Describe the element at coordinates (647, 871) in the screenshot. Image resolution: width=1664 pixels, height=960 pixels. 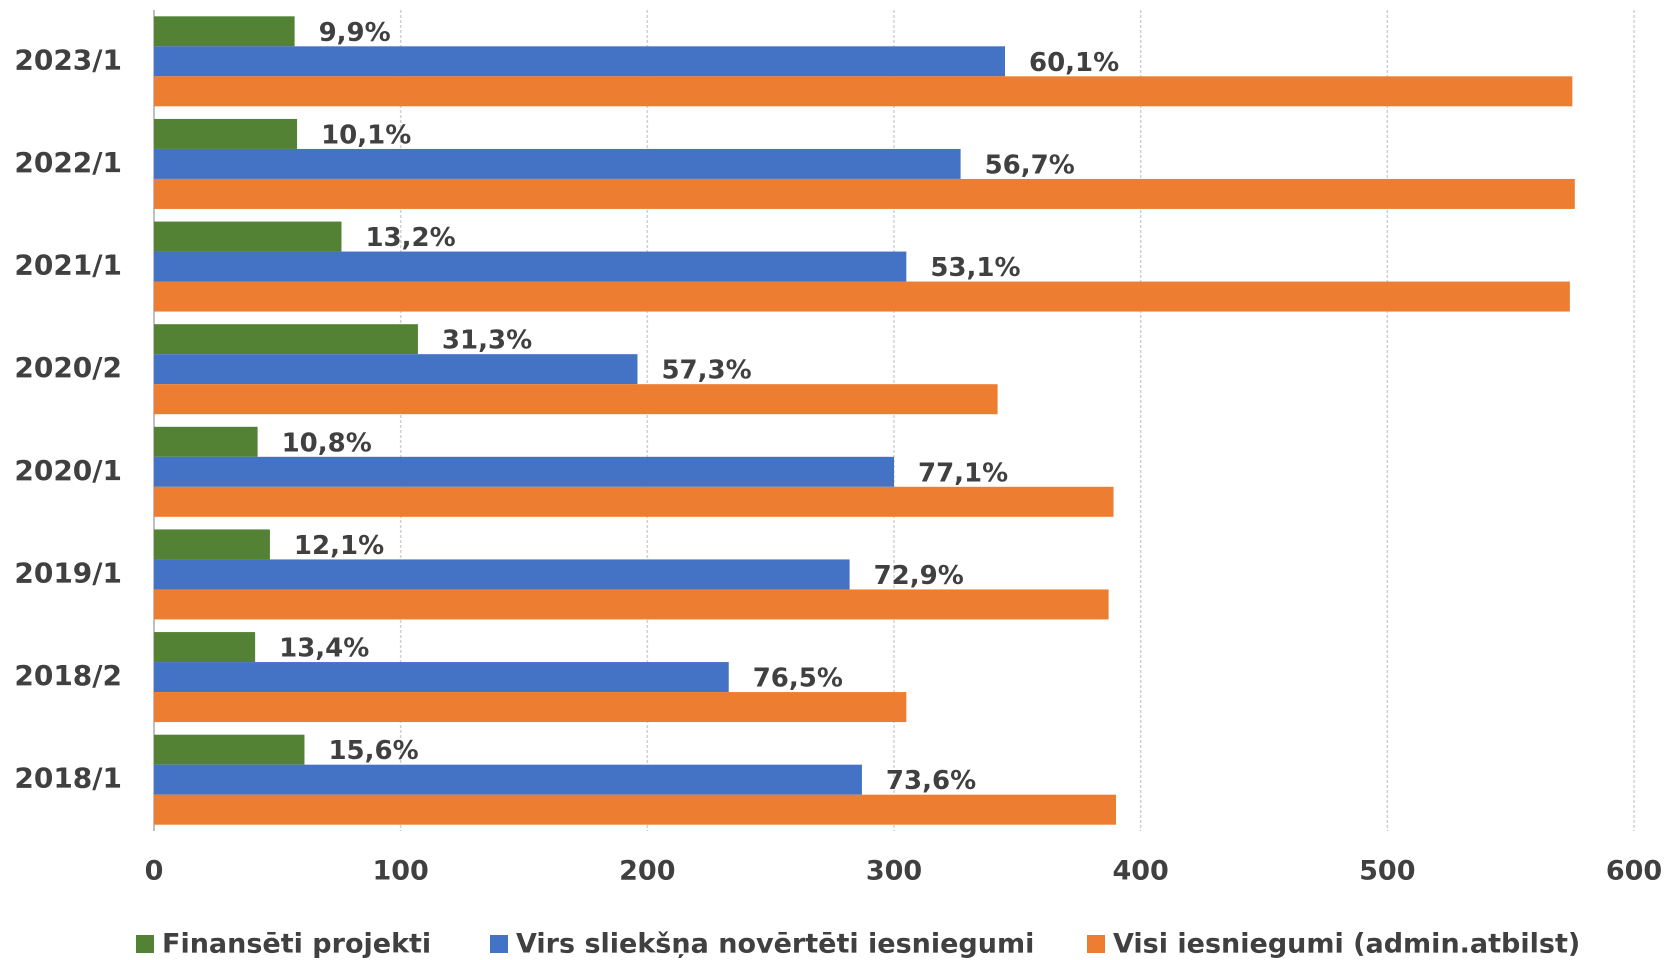
I see `x-tick-label: 200` at that location.